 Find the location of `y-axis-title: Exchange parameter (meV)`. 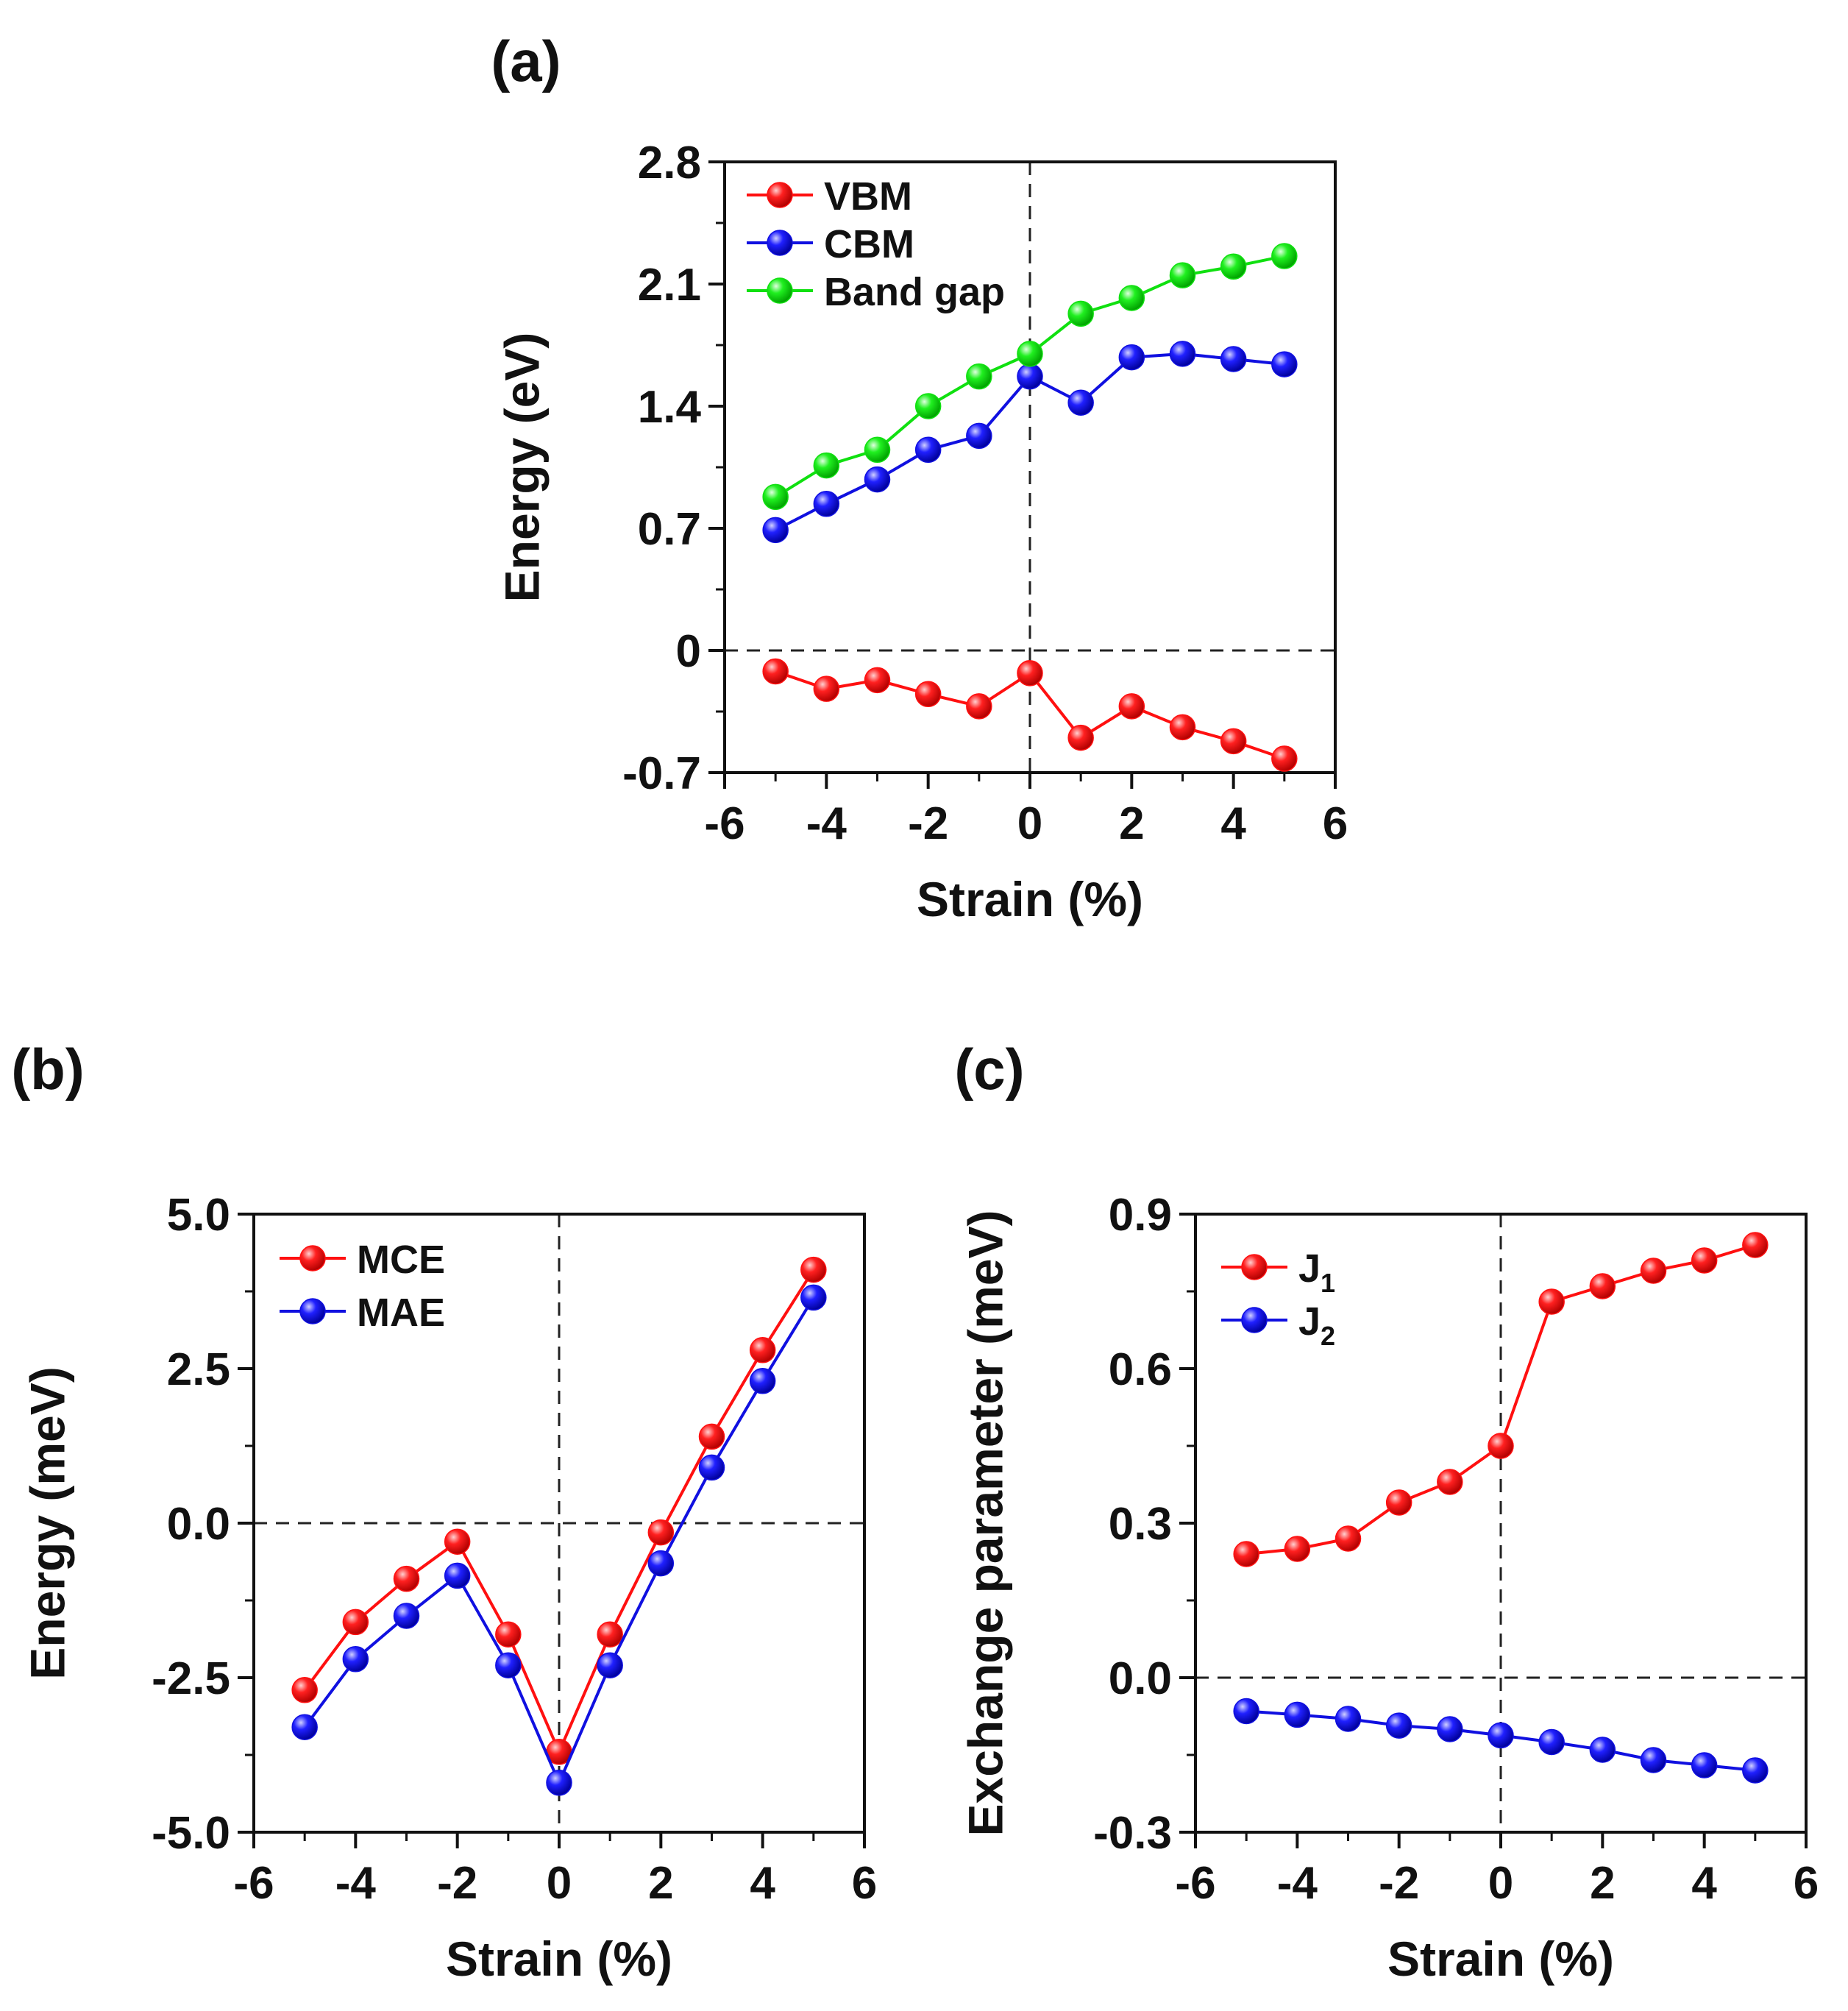

y-axis-title: Exchange parameter (meV) is located at coordinates (985, 1523).